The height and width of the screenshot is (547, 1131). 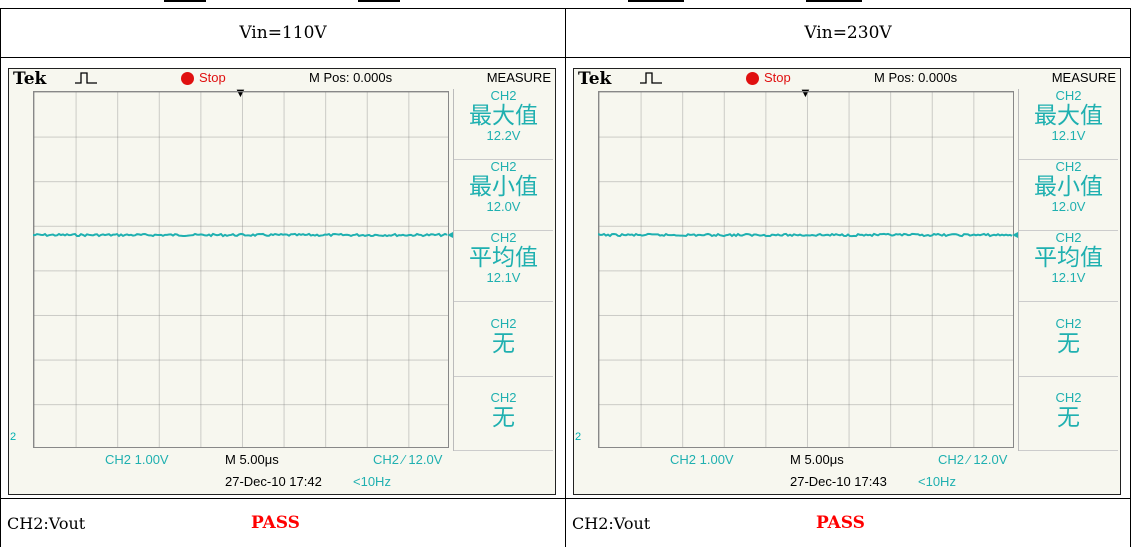 I want to click on footer-row: CH2:Vout PASS CH2:Vout PASS, so click(x=565, y=522).